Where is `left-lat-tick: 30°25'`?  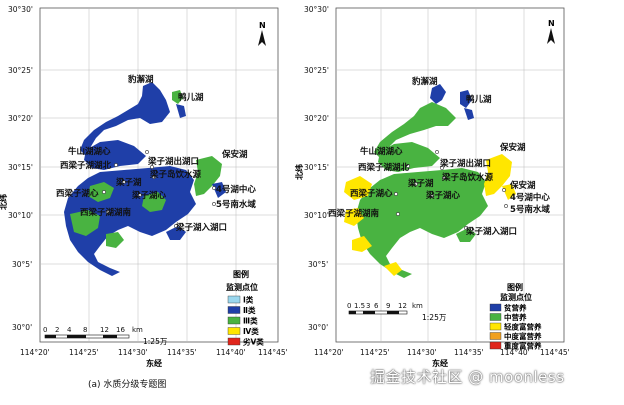 left-lat-tick: 30°25' is located at coordinates (20, 70).